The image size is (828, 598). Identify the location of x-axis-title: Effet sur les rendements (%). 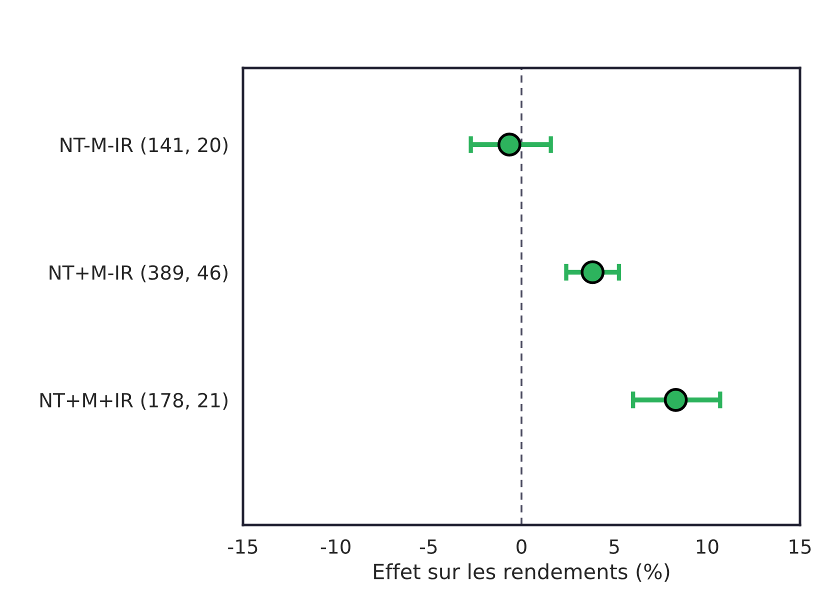
(522, 572).